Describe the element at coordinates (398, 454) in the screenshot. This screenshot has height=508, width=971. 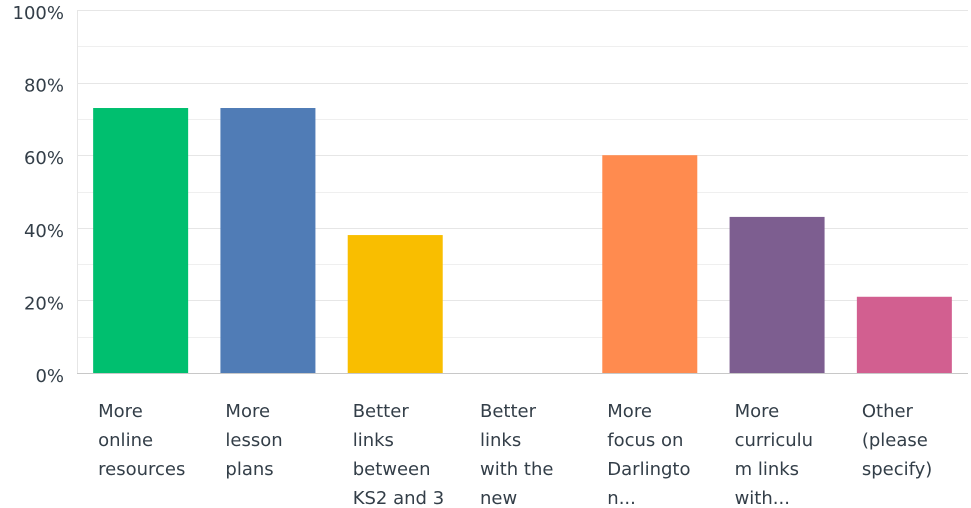
I see `x-category-label: Better links between KS2 and 3` at that location.